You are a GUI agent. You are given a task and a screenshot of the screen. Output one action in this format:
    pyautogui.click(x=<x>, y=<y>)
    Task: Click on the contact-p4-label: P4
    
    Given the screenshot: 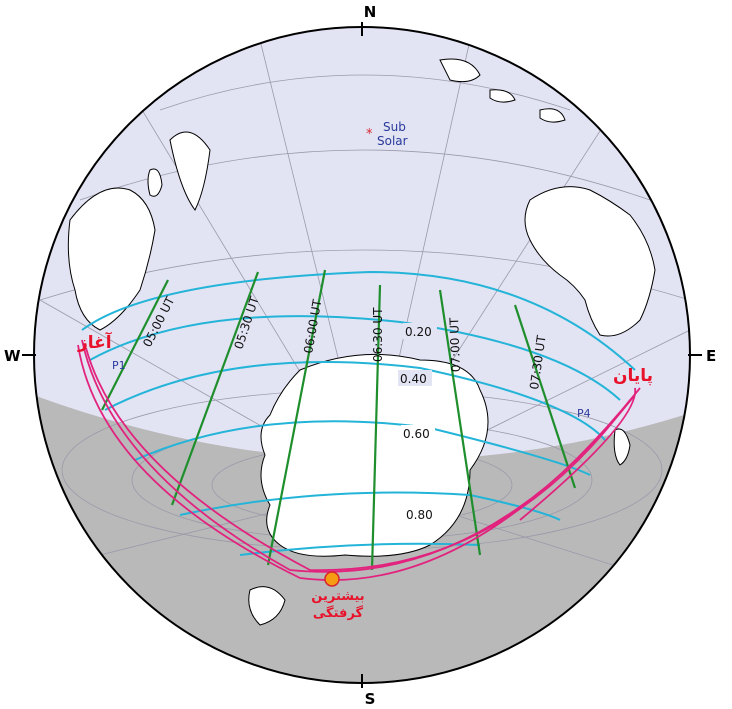 What is the action you would take?
    pyautogui.click(x=584, y=413)
    